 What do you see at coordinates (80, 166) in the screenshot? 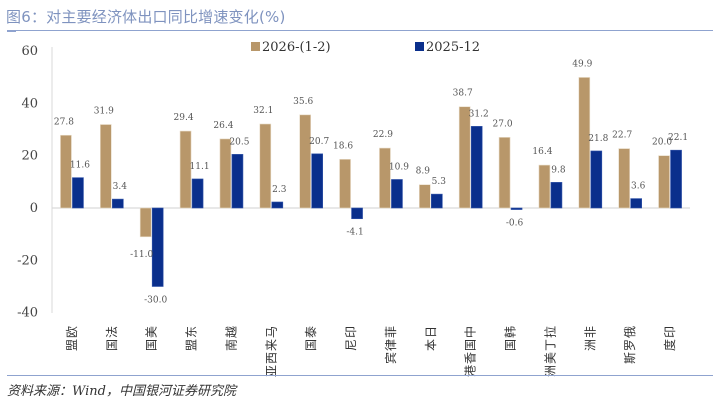
I see `data-label: 11.6` at bounding box center [80, 166].